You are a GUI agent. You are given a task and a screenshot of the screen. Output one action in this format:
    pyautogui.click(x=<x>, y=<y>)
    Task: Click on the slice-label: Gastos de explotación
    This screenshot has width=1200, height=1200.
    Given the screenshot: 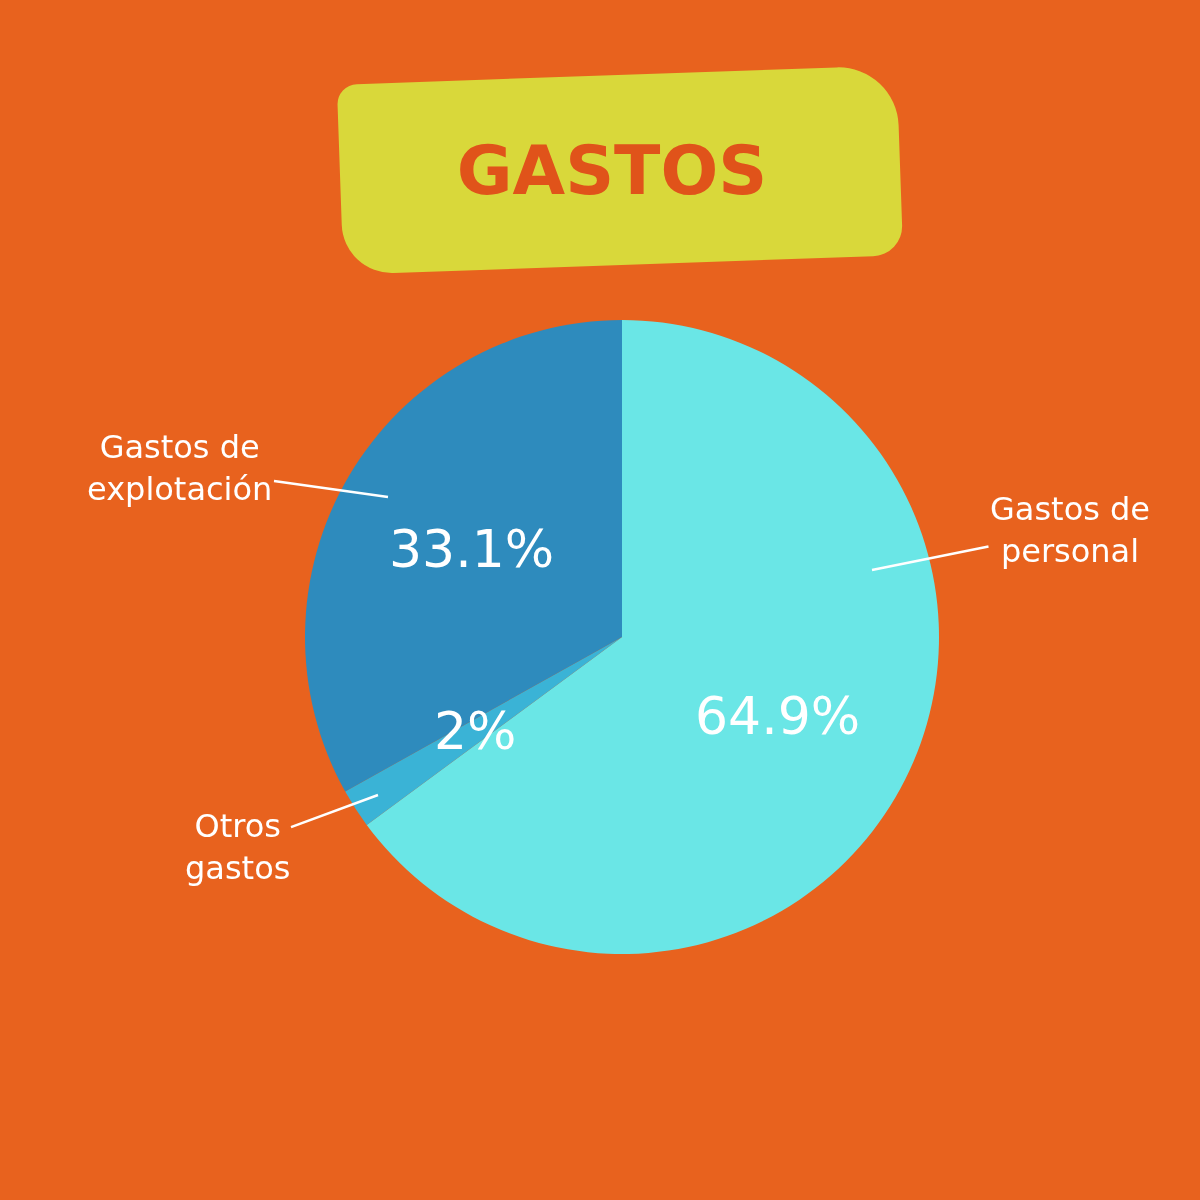 What is the action you would take?
    pyautogui.click(x=180, y=468)
    